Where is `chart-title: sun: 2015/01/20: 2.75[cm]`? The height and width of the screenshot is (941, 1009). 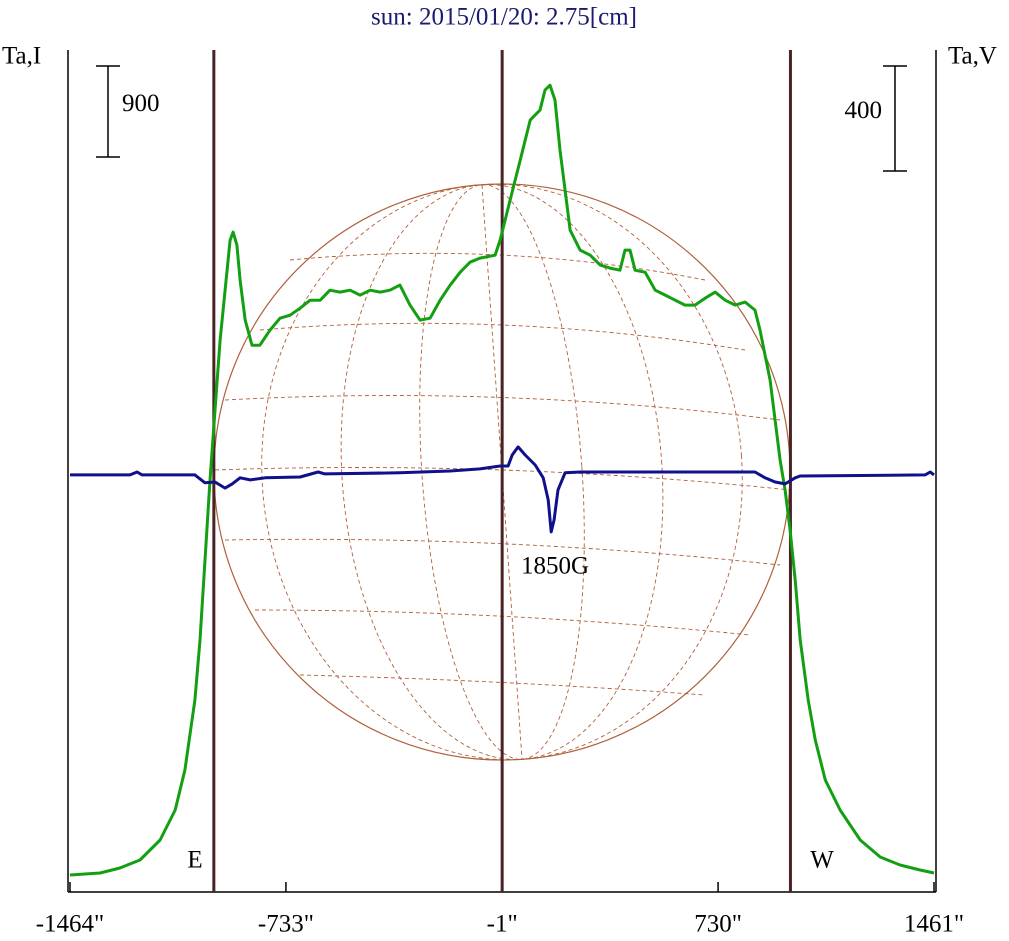 chart-title: sun: 2015/01/20: 2.75[cm] is located at coordinates (504, 17).